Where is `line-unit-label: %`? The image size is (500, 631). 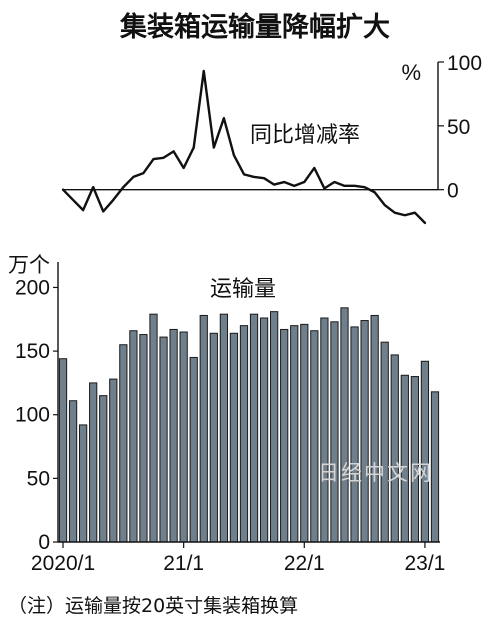 line-unit-label: % is located at coordinates (411, 72).